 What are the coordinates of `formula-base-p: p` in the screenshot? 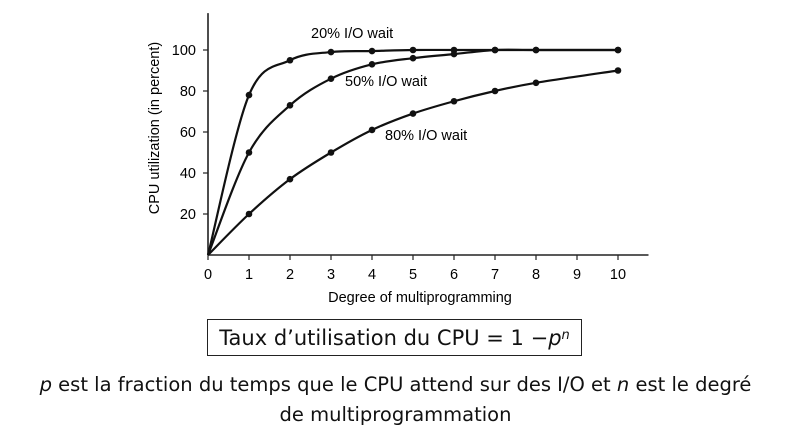 It's located at (555, 337).